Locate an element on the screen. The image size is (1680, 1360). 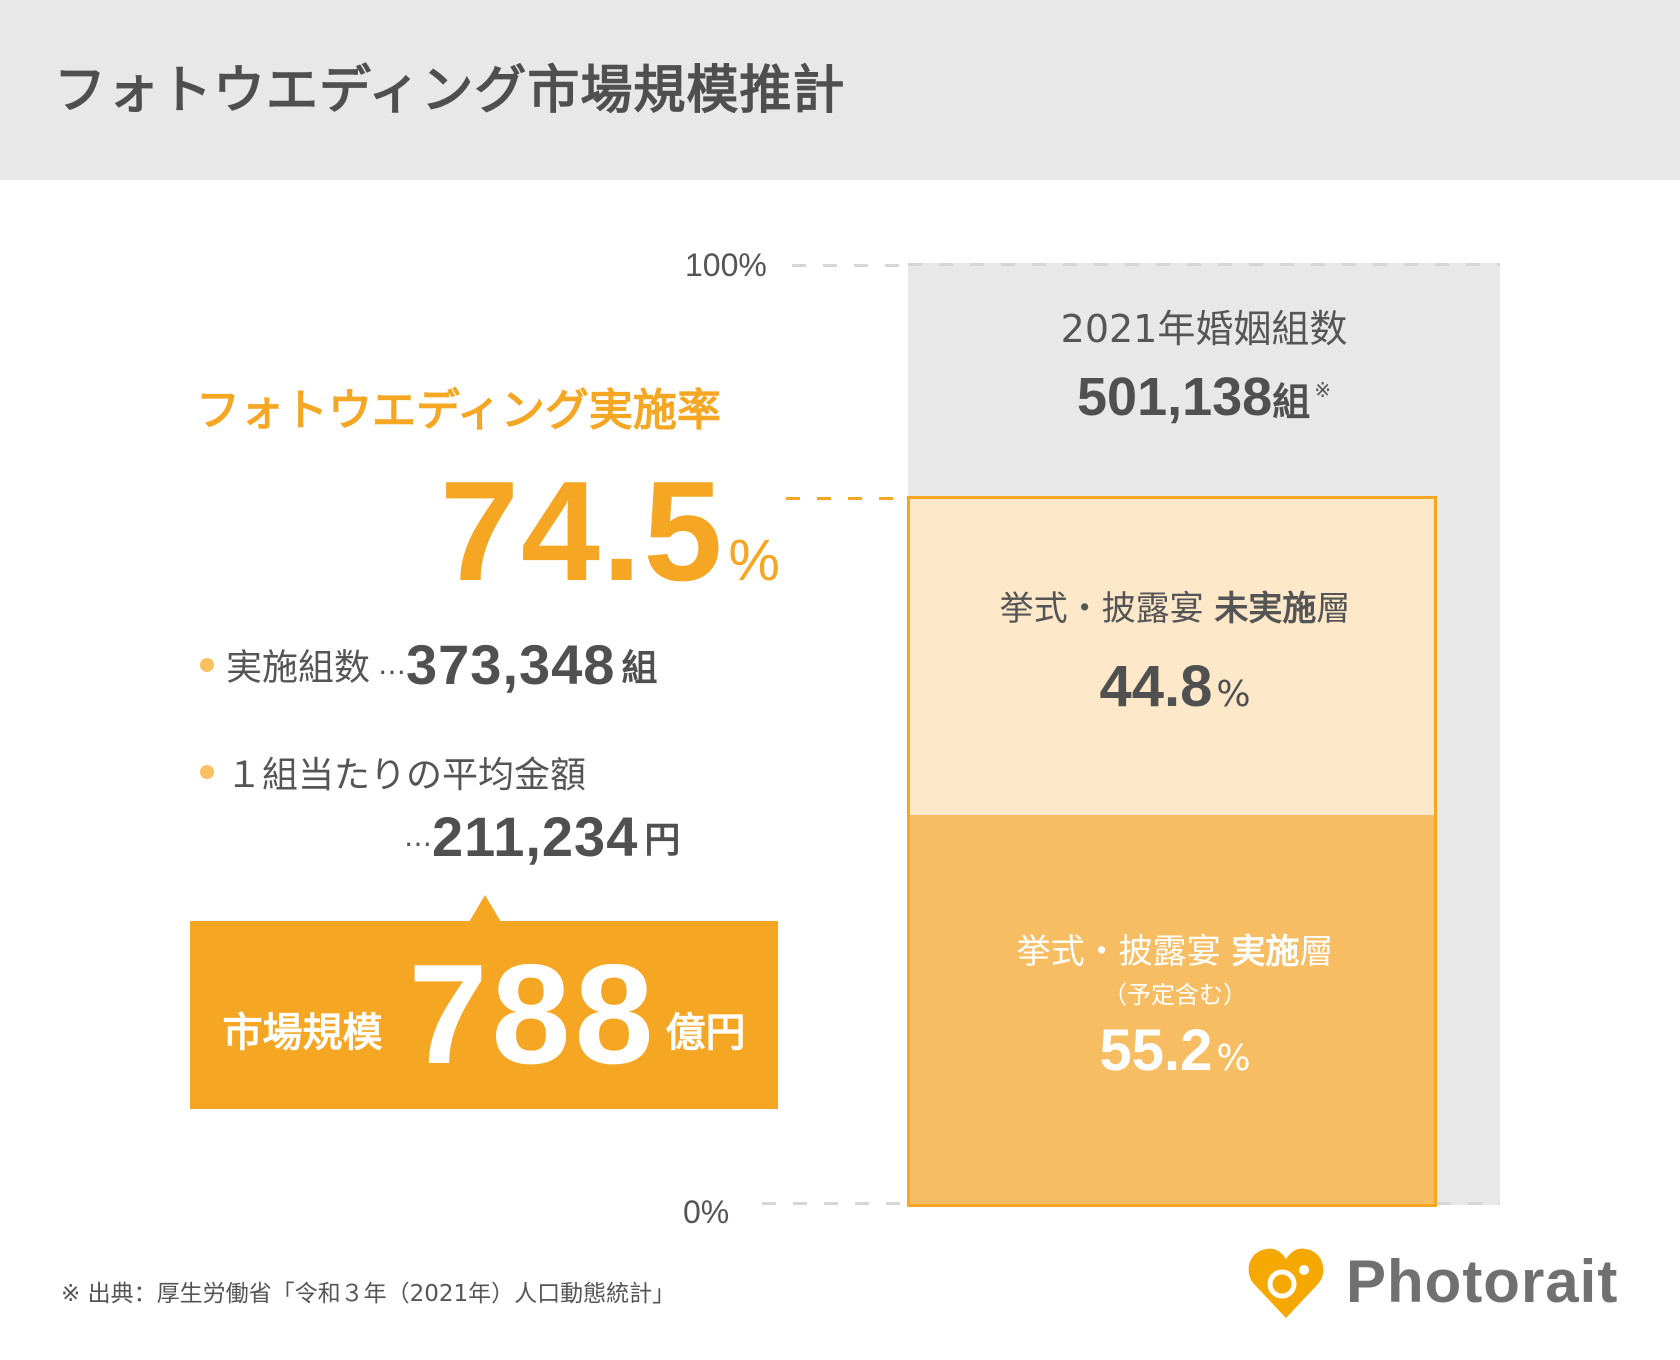
stat-row-average: １組当たりの平均金額 is located at coordinates (393, 772).